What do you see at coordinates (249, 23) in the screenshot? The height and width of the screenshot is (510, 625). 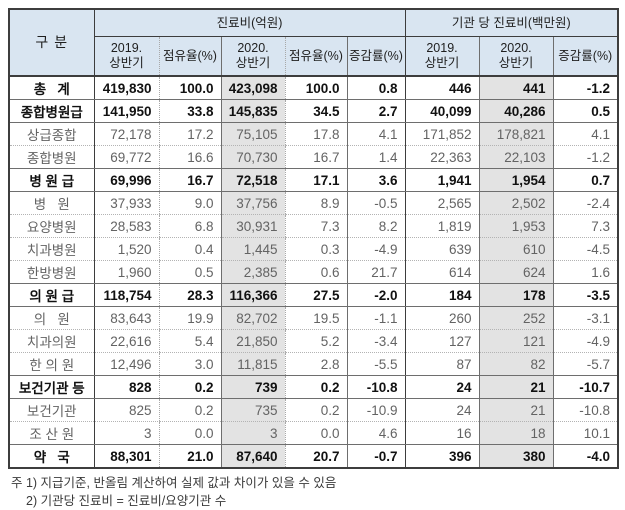 I see `header-group-expense: 진료비(억원)` at bounding box center [249, 23].